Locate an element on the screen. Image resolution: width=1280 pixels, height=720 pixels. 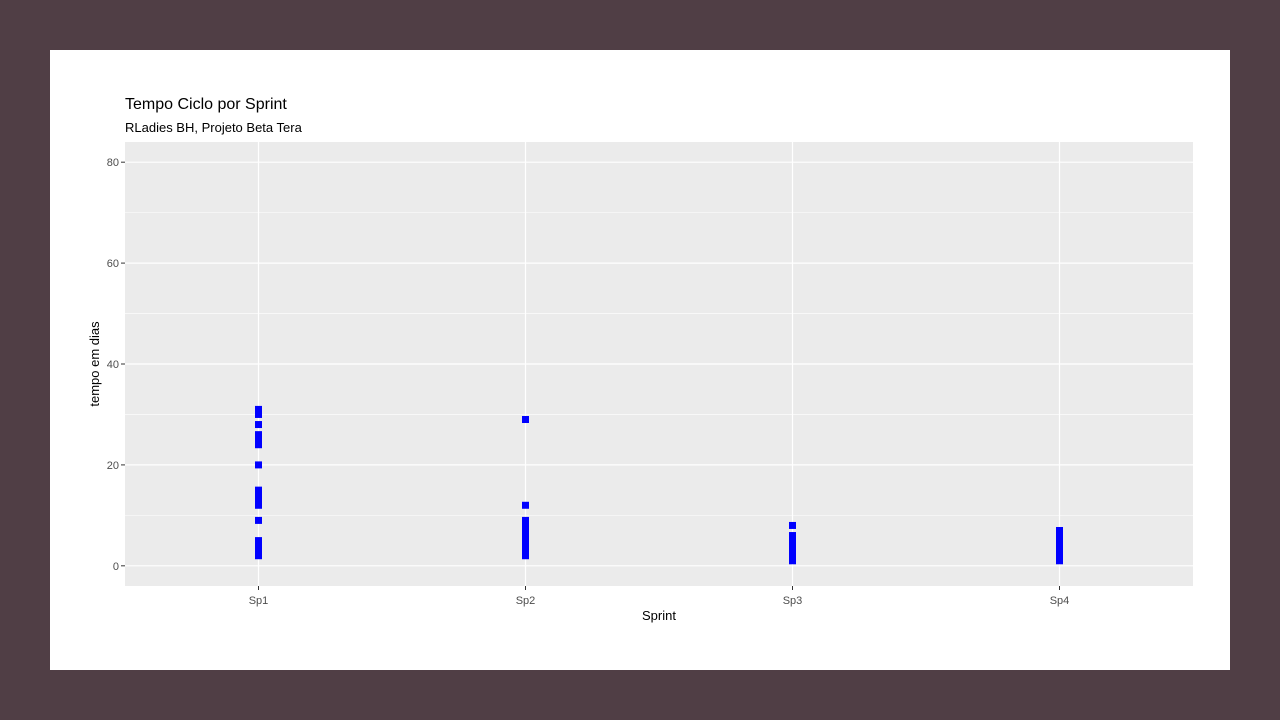
x-tick-label: Sp3 is located at coordinates (793, 601).